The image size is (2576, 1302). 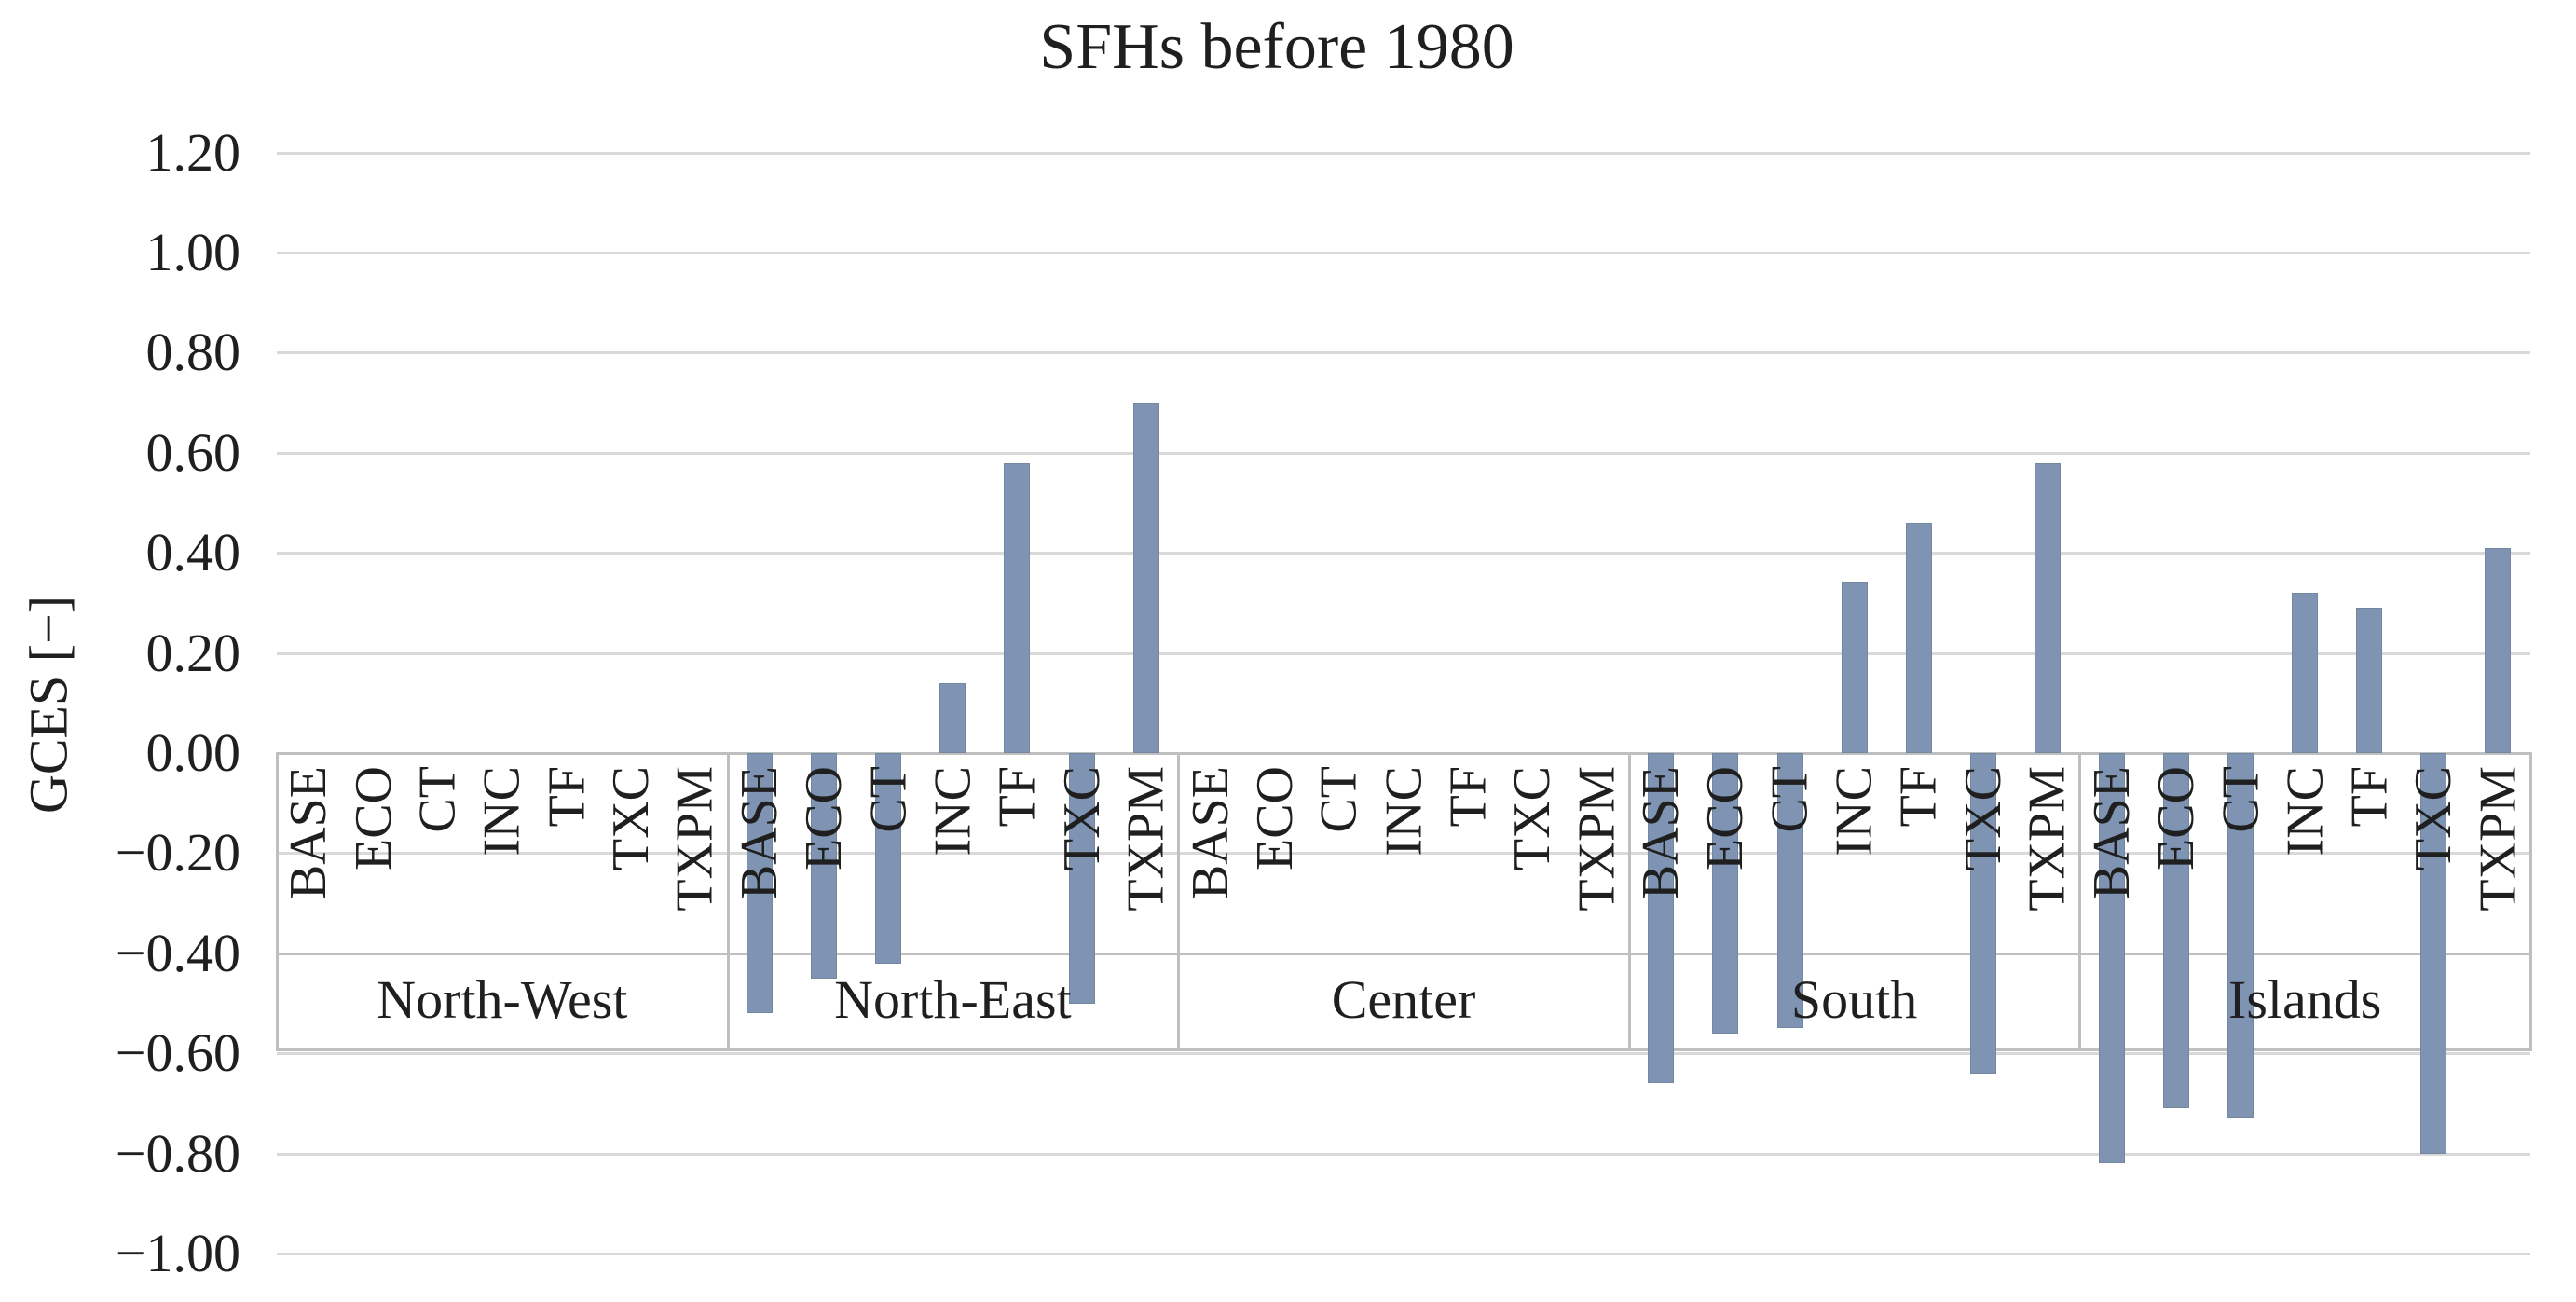 What do you see at coordinates (193, 452) in the screenshot?
I see `y-tick-label: 0.60` at bounding box center [193, 452].